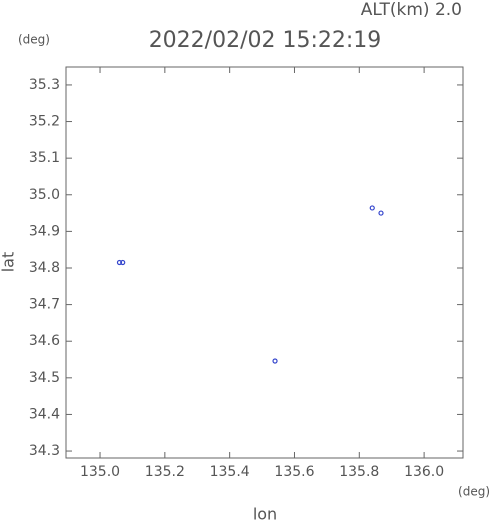 Image resolution: width=491 pixels, height=521 pixels. I want to click on x-tick-label: 135.6, so click(294, 472).